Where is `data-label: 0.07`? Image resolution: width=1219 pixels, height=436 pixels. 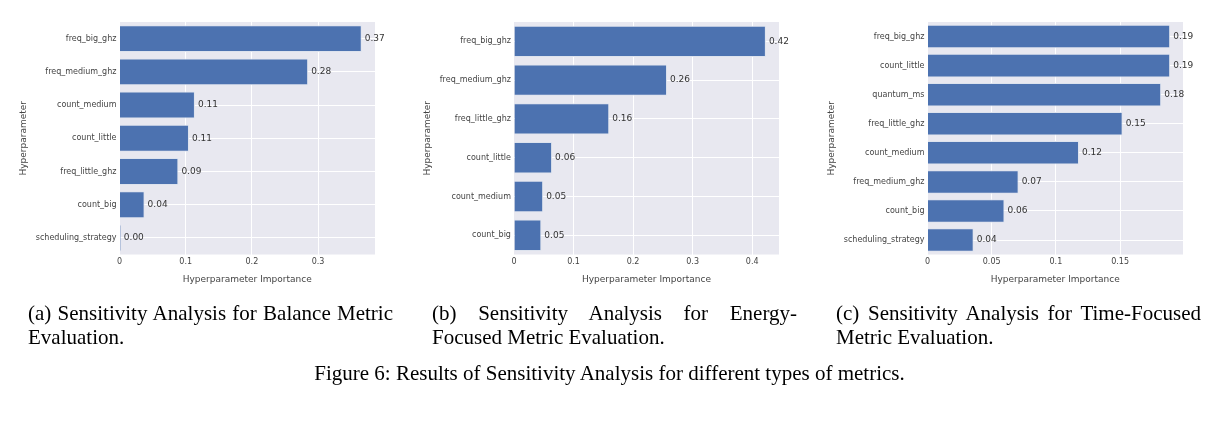 data-label: 0.07 is located at coordinates (1031, 181).